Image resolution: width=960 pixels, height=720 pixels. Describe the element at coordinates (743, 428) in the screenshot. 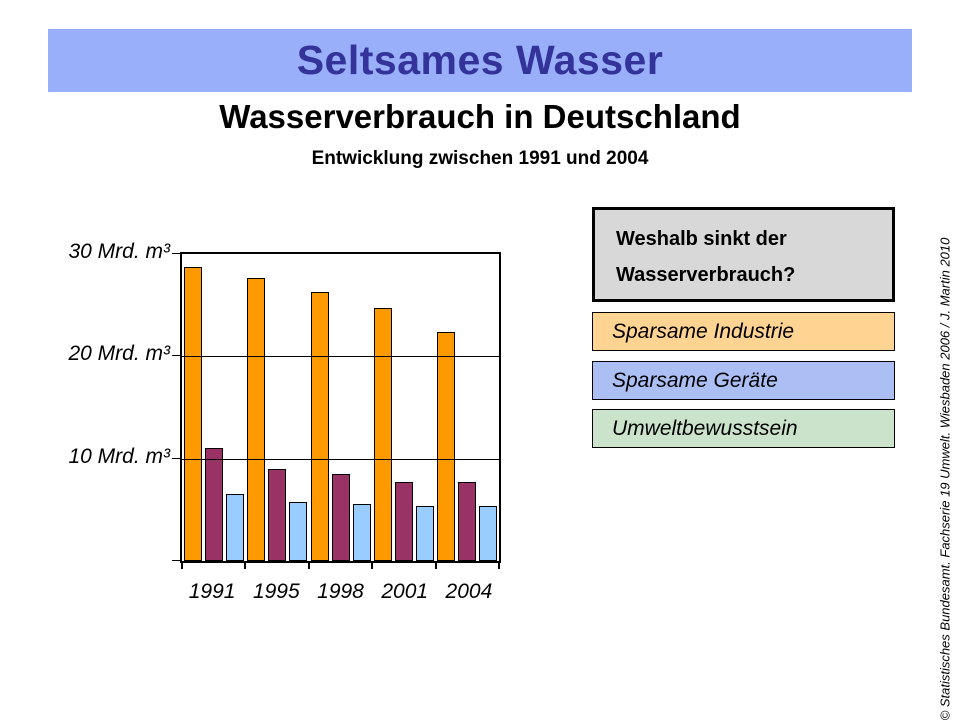

I see `answer-box-3: Umweltbewusstsein` at that location.